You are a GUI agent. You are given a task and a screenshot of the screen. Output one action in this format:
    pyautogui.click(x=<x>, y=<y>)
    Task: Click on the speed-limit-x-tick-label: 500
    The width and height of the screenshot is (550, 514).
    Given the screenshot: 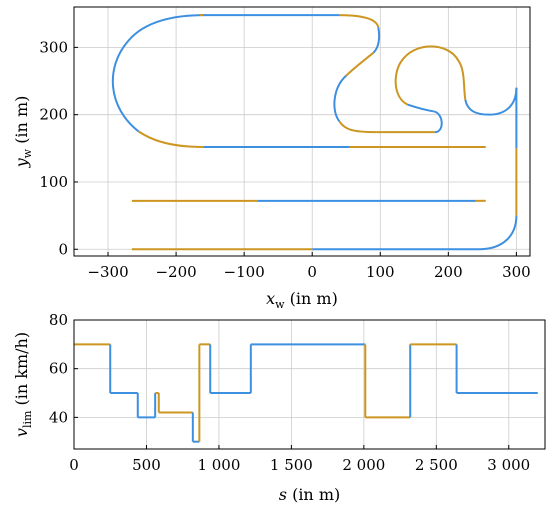 What is the action you would take?
    pyautogui.click(x=146, y=465)
    